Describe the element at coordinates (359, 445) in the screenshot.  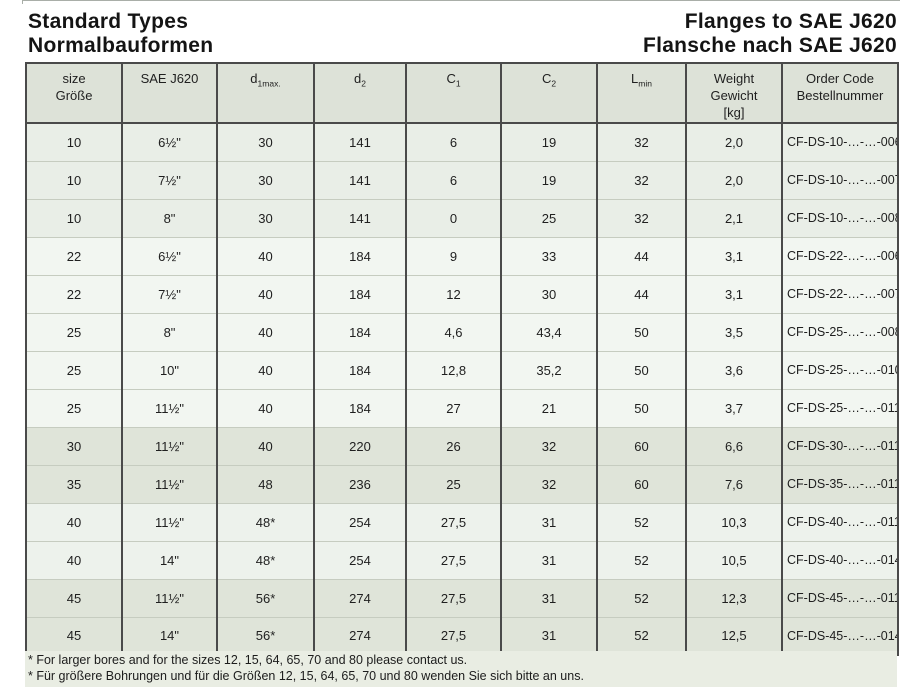
I see `cell-d2: 220` at that location.